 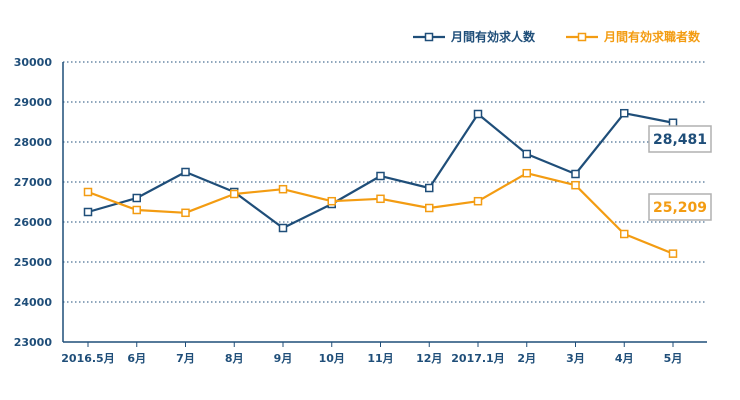 I want to click on y-tick-label: 29000, so click(x=33, y=102).